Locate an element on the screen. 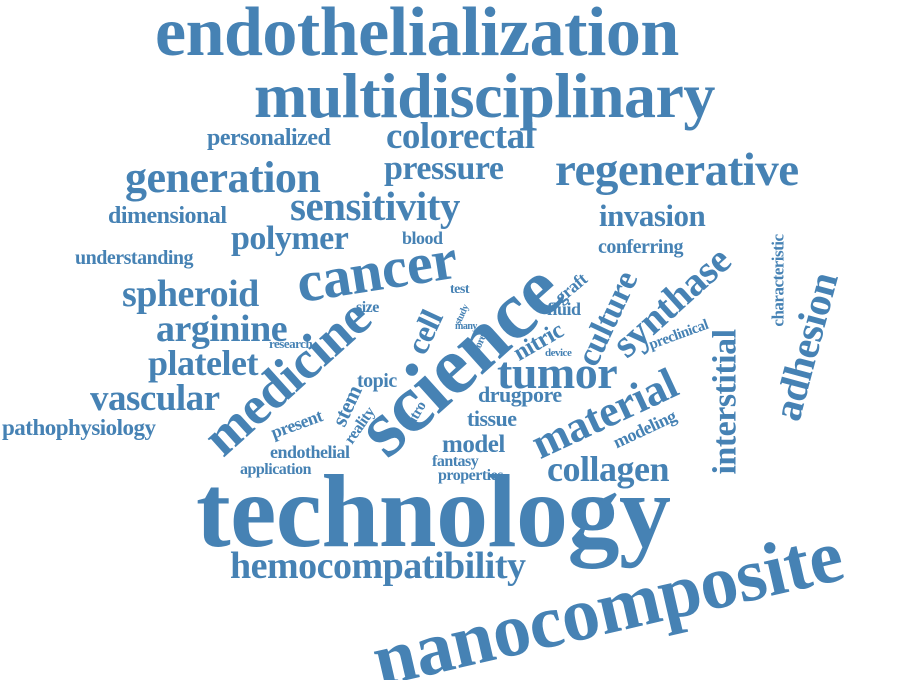 The width and height of the screenshot is (900, 680). word: topic is located at coordinates (377, 381).